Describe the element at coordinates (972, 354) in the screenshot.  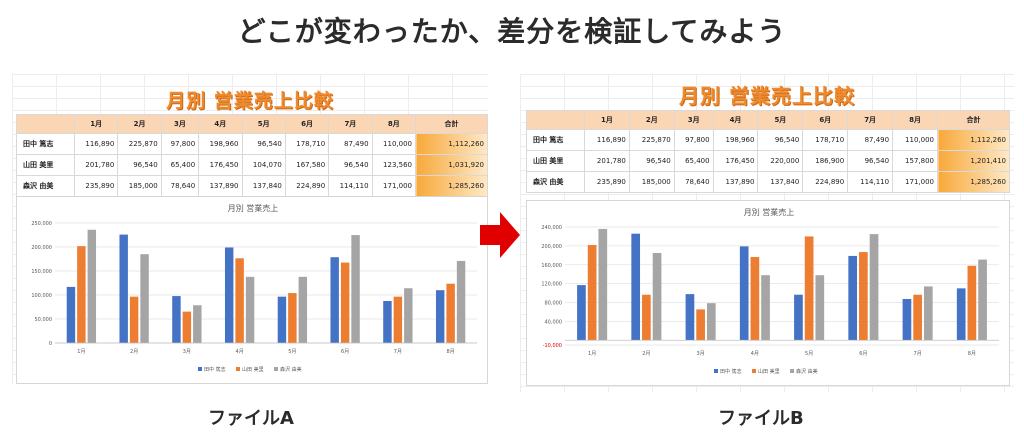
I see `x-tick-label: 8月` at that location.